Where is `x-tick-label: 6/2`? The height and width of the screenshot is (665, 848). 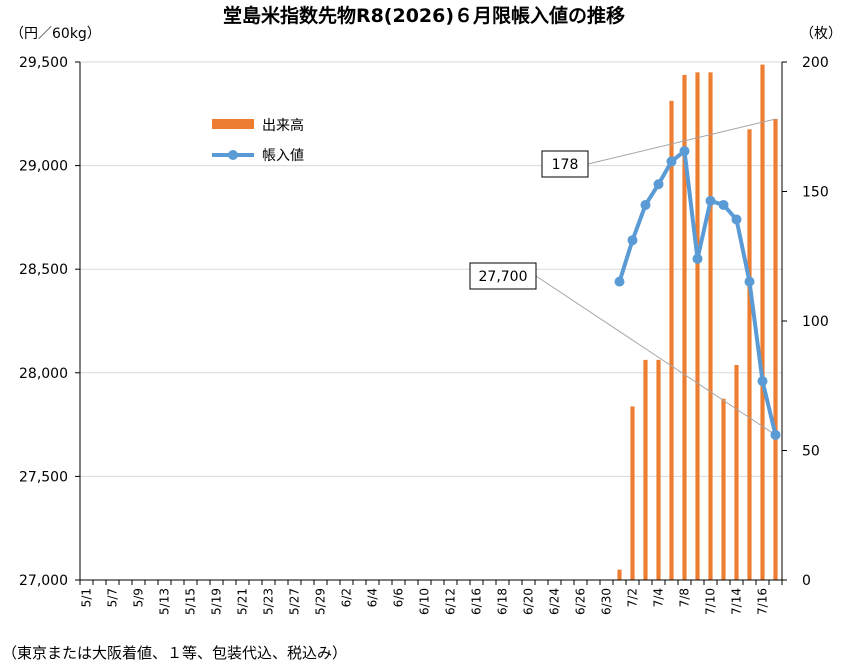
x-tick-label: 6/2 is located at coordinates (347, 597).